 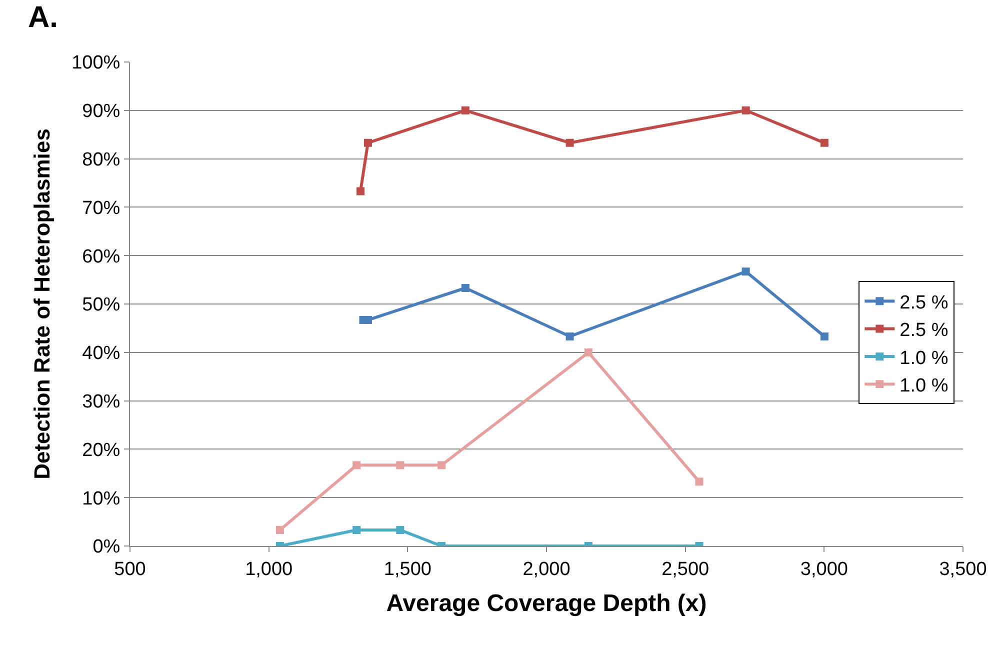 What do you see at coordinates (101, 159) in the screenshot?
I see `y-tick-label: 80%` at bounding box center [101, 159].